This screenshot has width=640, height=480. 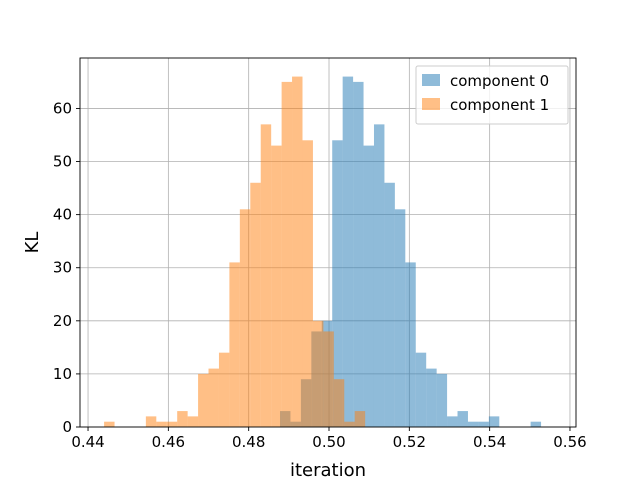 What do you see at coordinates (62, 374) in the screenshot?
I see `y-tick-label: 10` at bounding box center [62, 374].